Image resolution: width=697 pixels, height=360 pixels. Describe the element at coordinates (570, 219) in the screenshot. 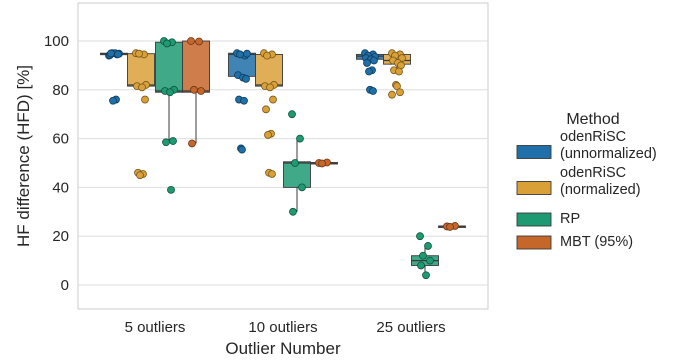

I see `legend-label: RP` at that location.